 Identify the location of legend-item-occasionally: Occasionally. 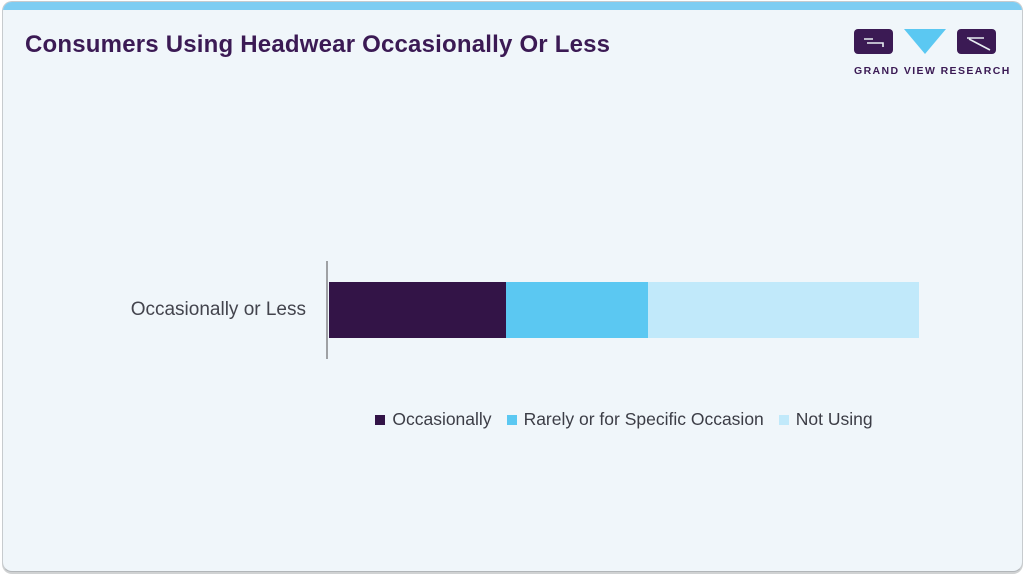
(433, 419).